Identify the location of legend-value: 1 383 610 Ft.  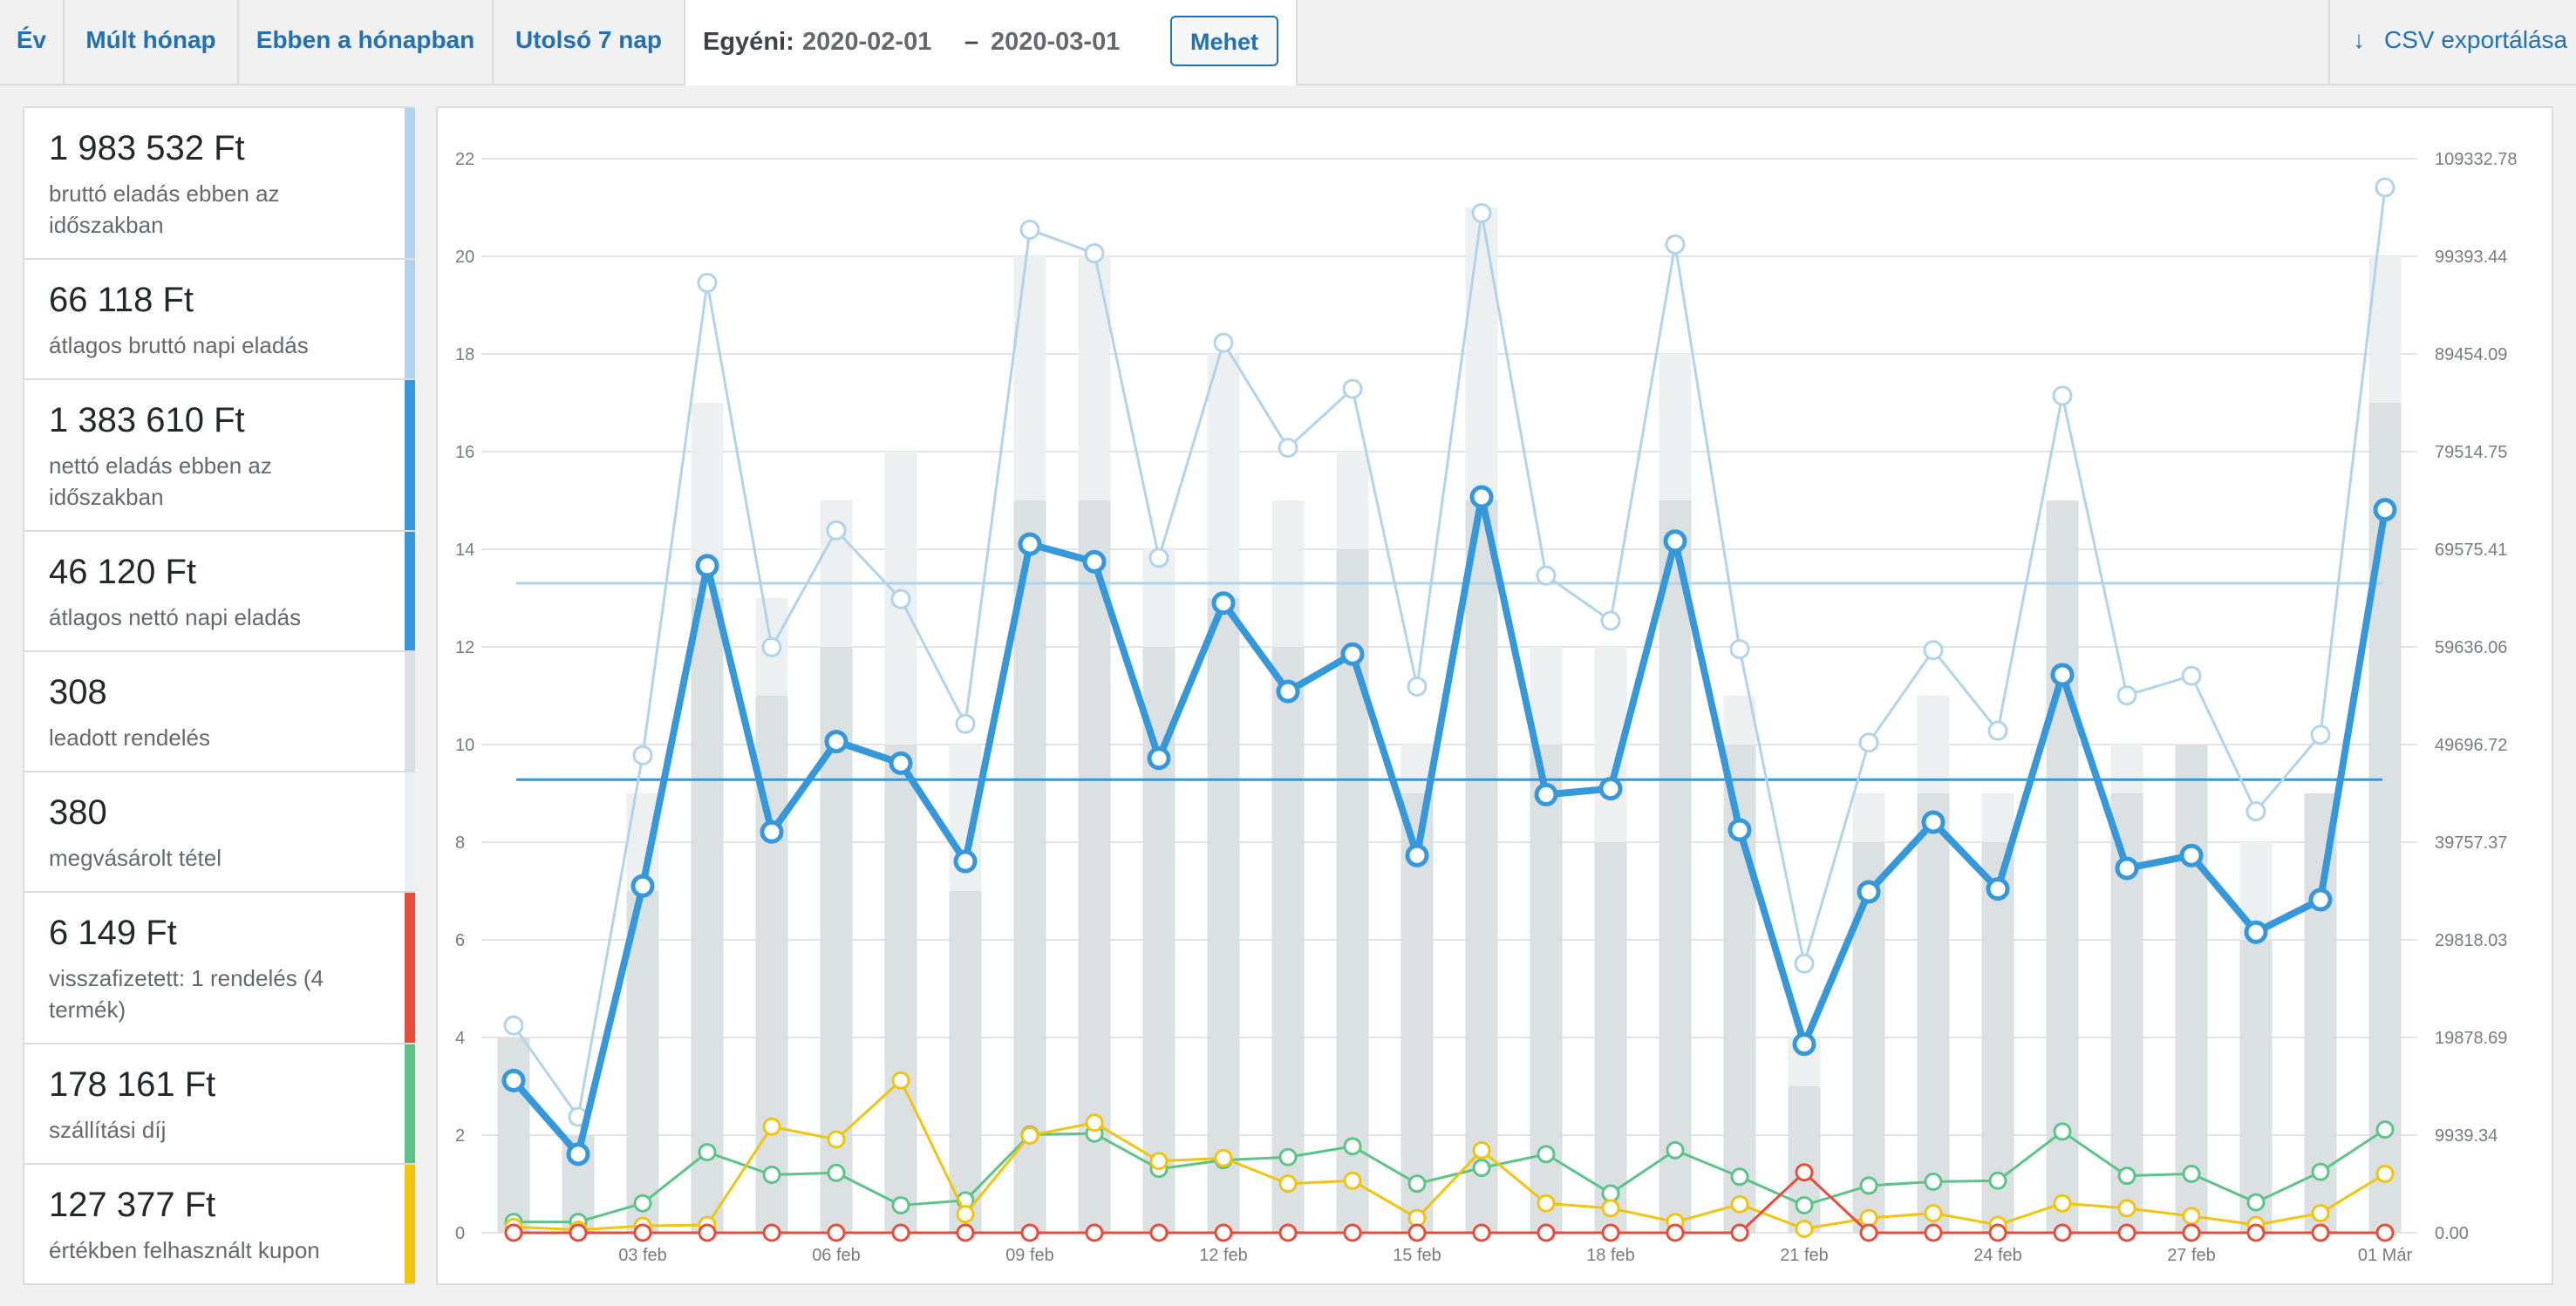
(147, 420).